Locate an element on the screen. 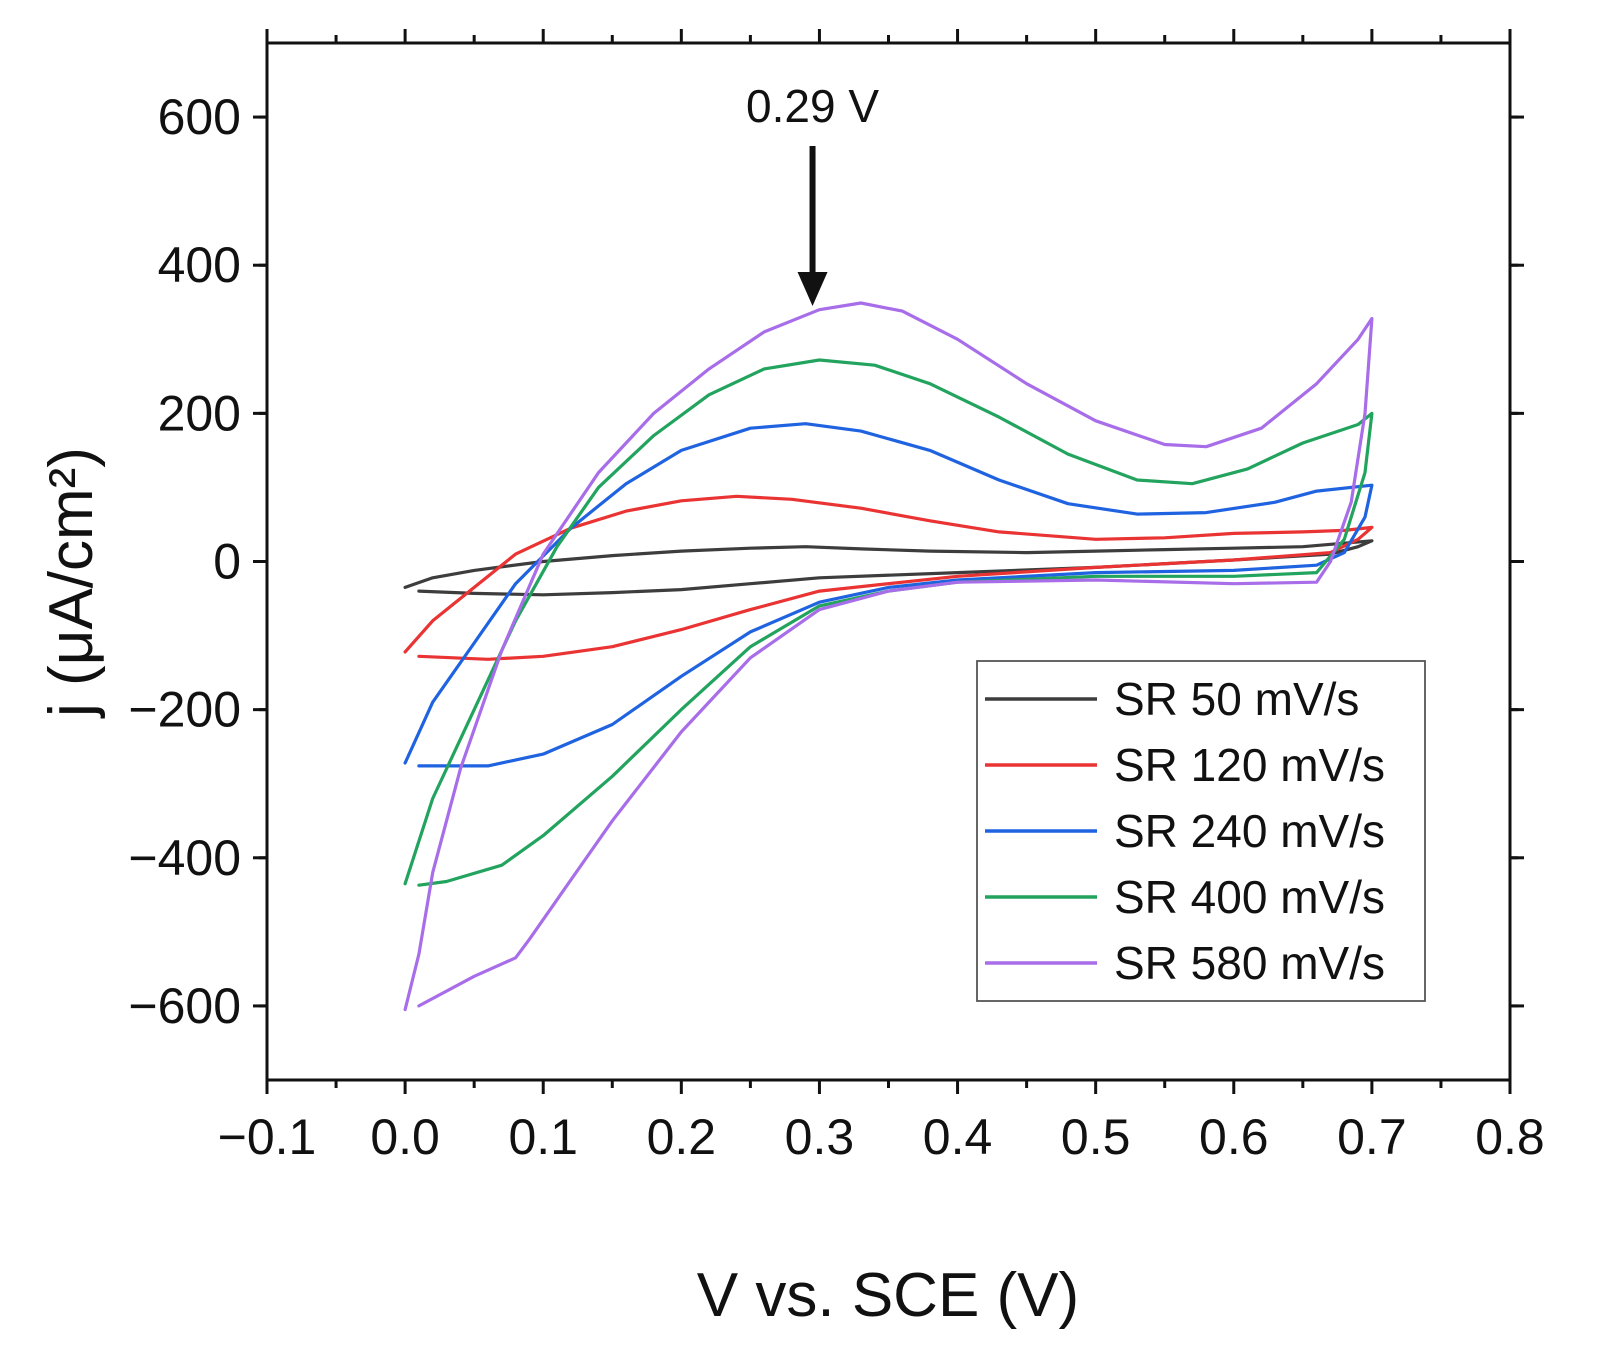  y-tick-label: 200 is located at coordinates (199, 413).